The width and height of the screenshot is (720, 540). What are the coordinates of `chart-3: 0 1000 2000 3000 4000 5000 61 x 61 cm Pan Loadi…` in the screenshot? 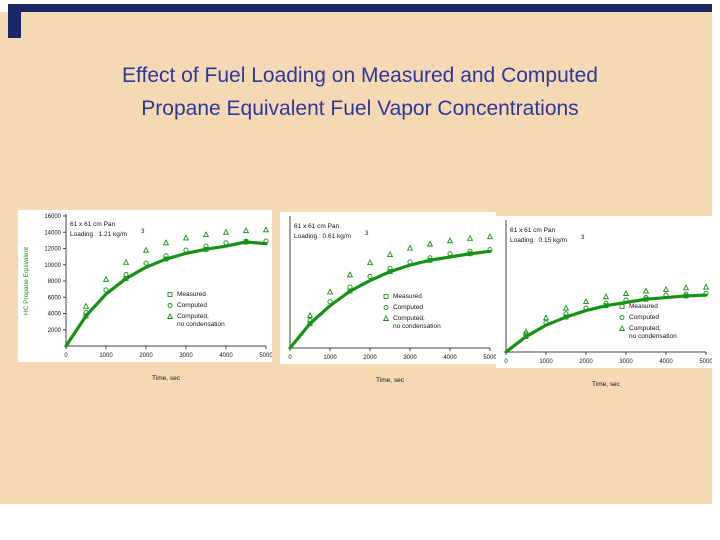 It's located at (604, 309).